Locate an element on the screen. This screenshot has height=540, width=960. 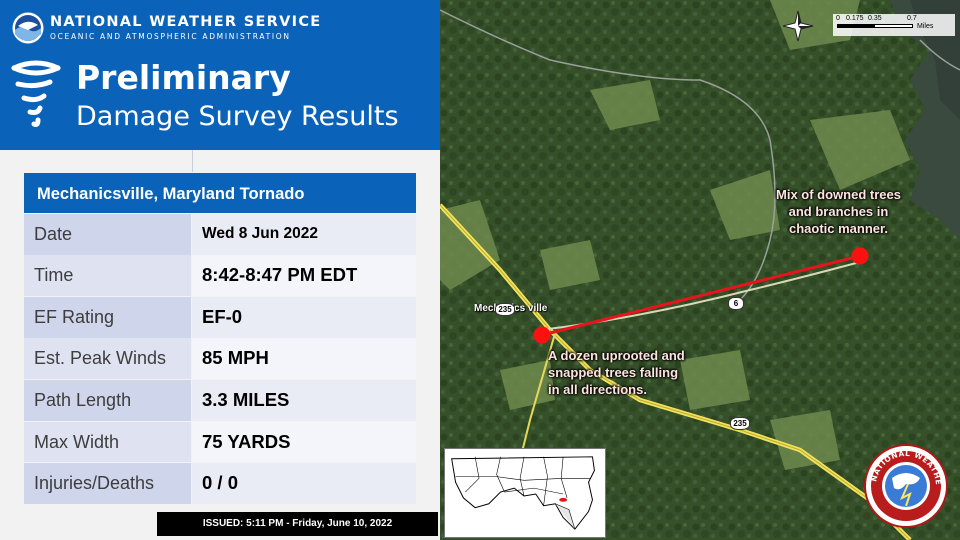
page-title: Preliminary is located at coordinates (183, 77).